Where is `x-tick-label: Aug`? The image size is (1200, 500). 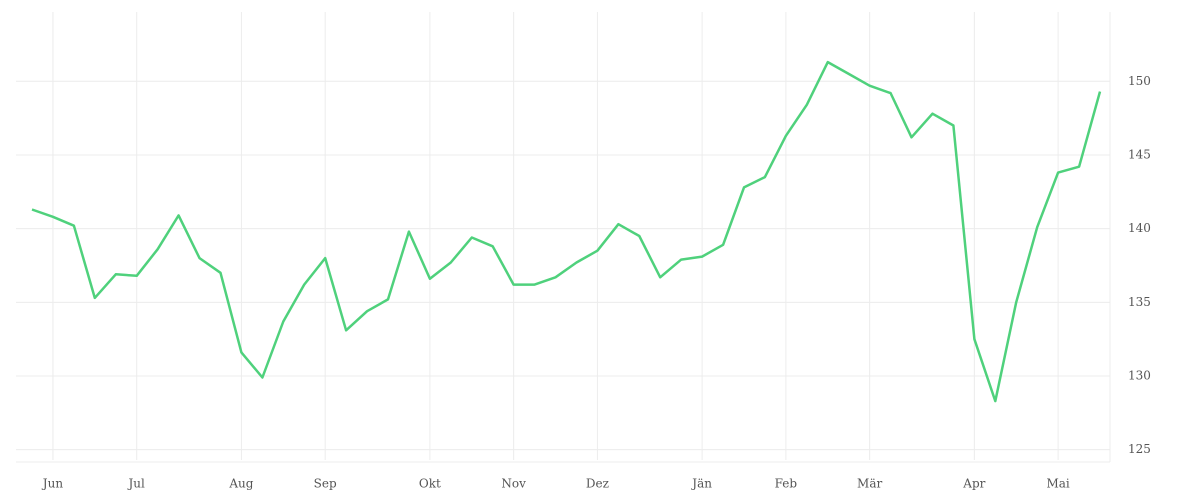 x-tick-label: Aug is located at coordinates (240, 484).